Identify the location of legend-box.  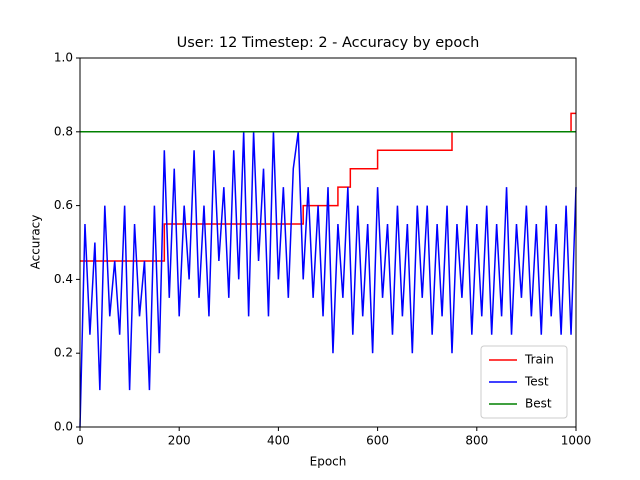
(524, 382).